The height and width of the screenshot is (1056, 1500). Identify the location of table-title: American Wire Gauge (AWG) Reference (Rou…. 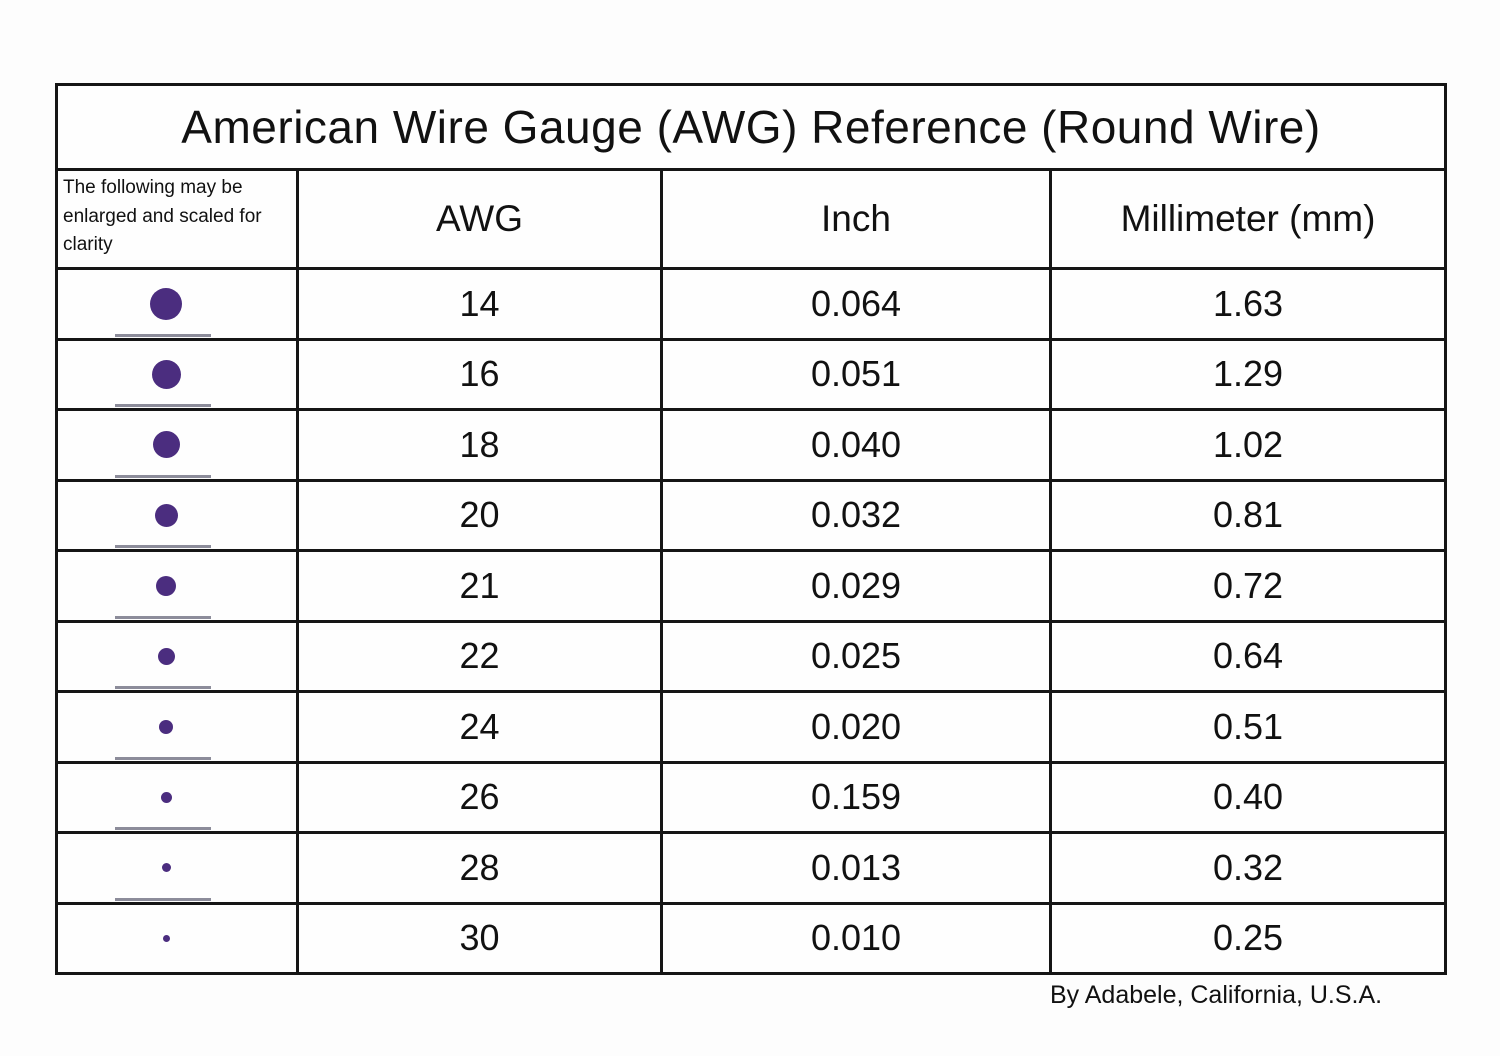
(751, 127).